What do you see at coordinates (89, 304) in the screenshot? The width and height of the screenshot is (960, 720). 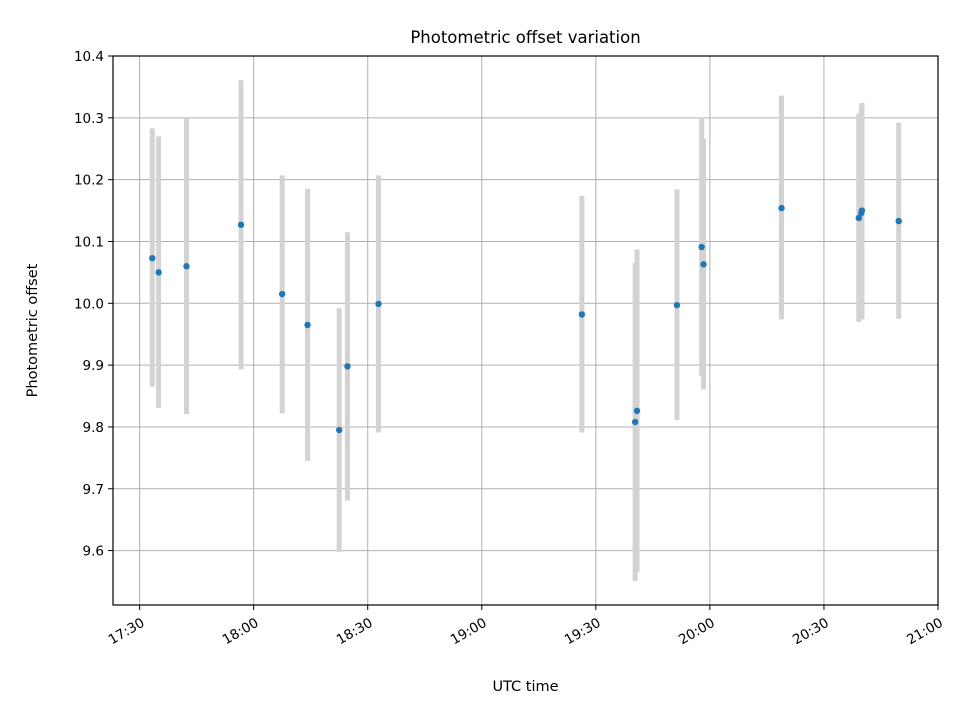 I see `y-tick-label: 10.0` at bounding box center [89, 304].